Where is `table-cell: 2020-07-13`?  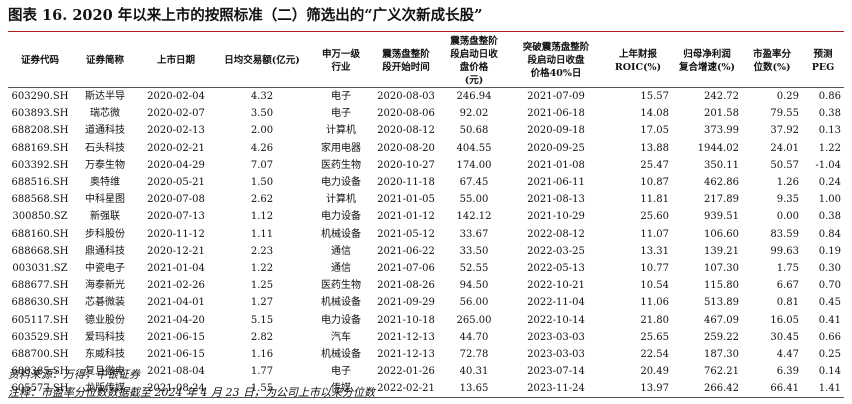
table-cell: 2020-07-13 is located at coordinates (176, 217).